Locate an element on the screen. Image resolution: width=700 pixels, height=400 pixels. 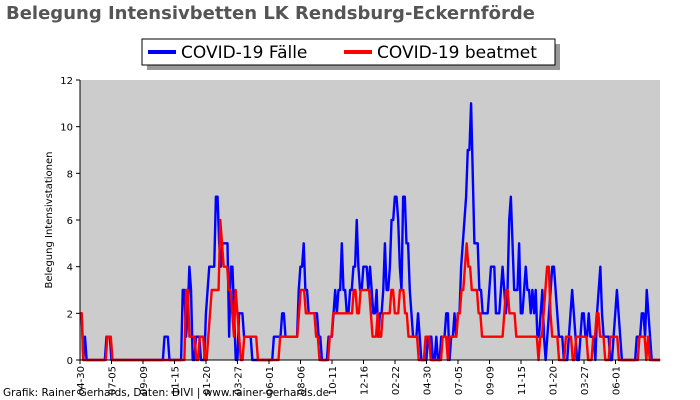
x-tick-label: 04-30 is located at coordinates (81, 380).